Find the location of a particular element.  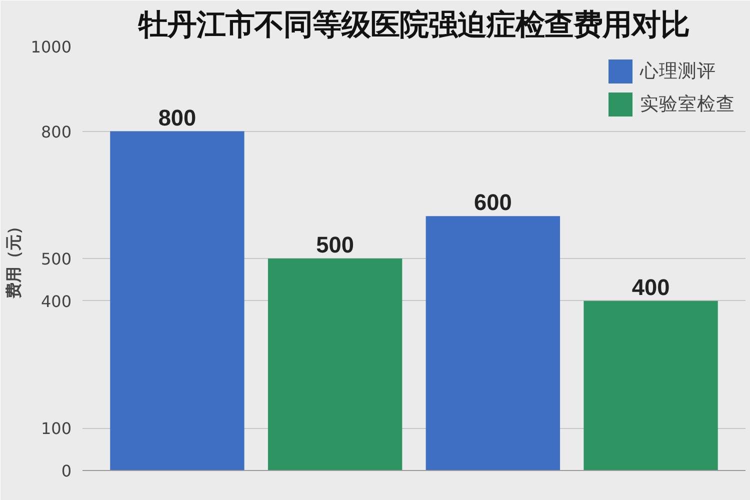

y-tick-label: 1000 is located at coordinates (51, 47).